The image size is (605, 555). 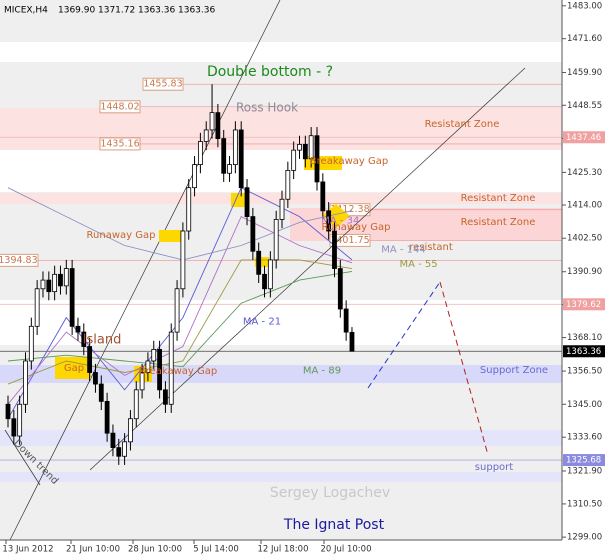 I want to click on level-label: 1363.36, so click(x=583, y=352).